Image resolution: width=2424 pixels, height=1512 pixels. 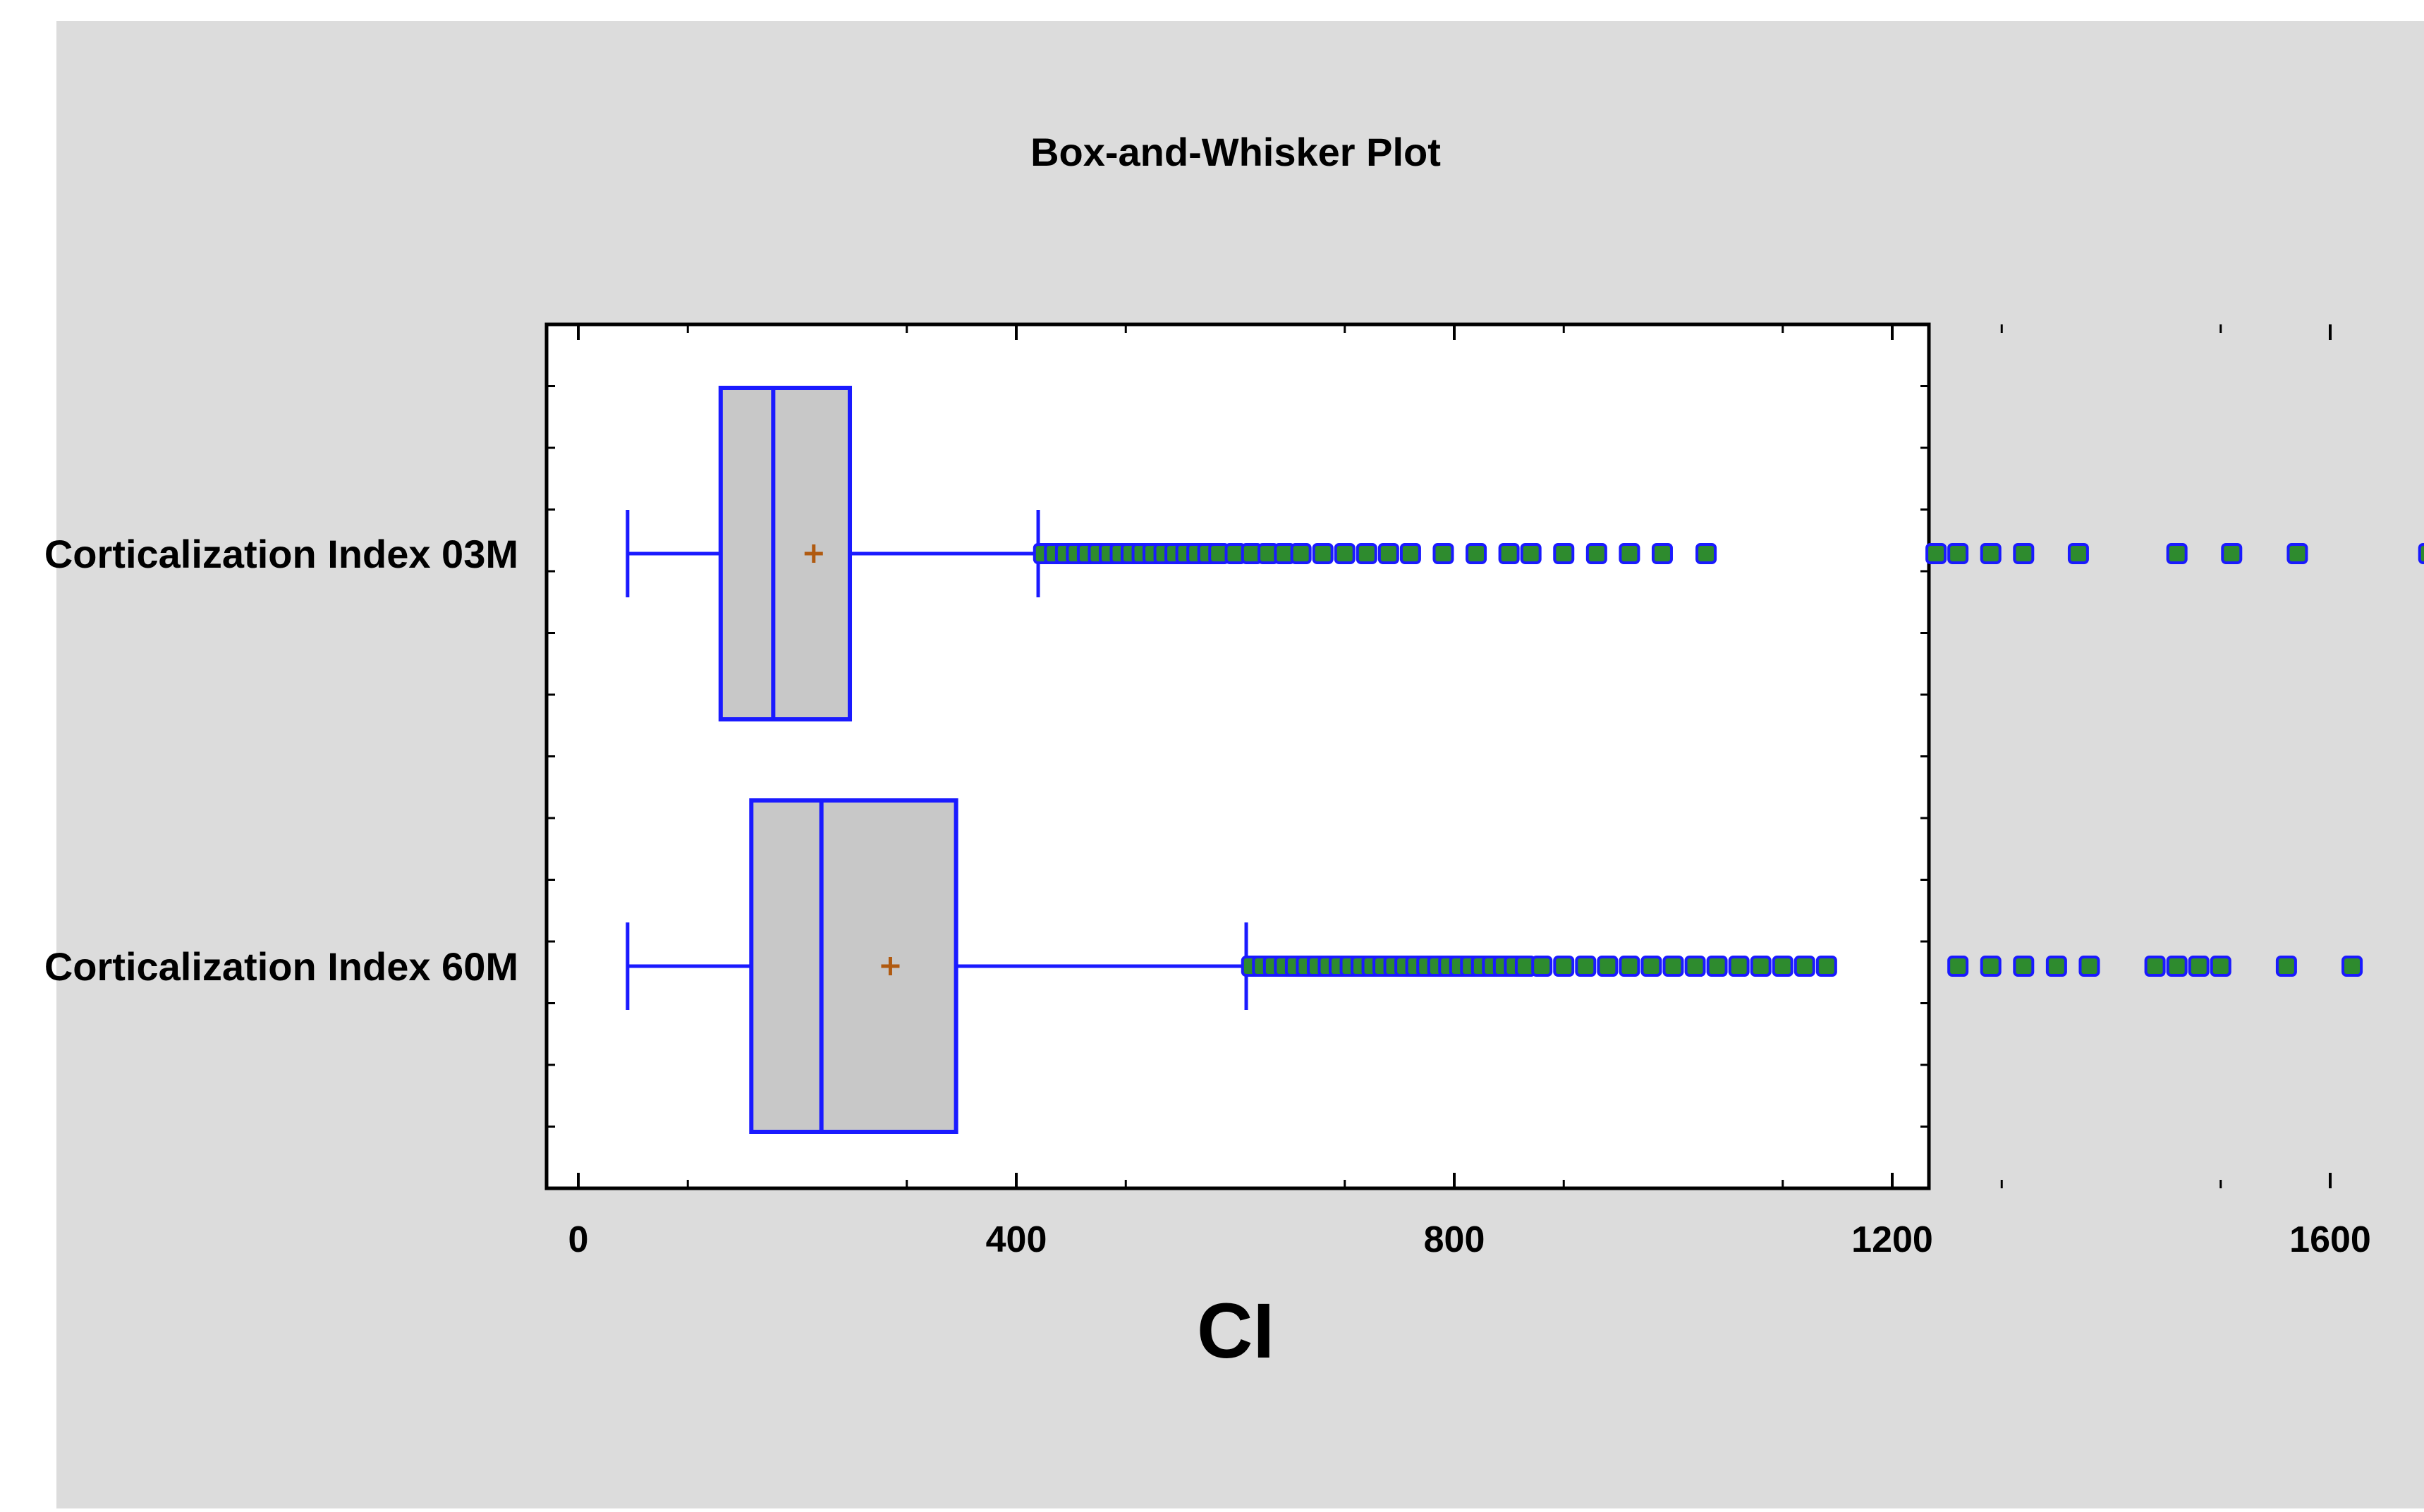 I want to click on x-tick-label: 400, so click(x=1016, y=1239).